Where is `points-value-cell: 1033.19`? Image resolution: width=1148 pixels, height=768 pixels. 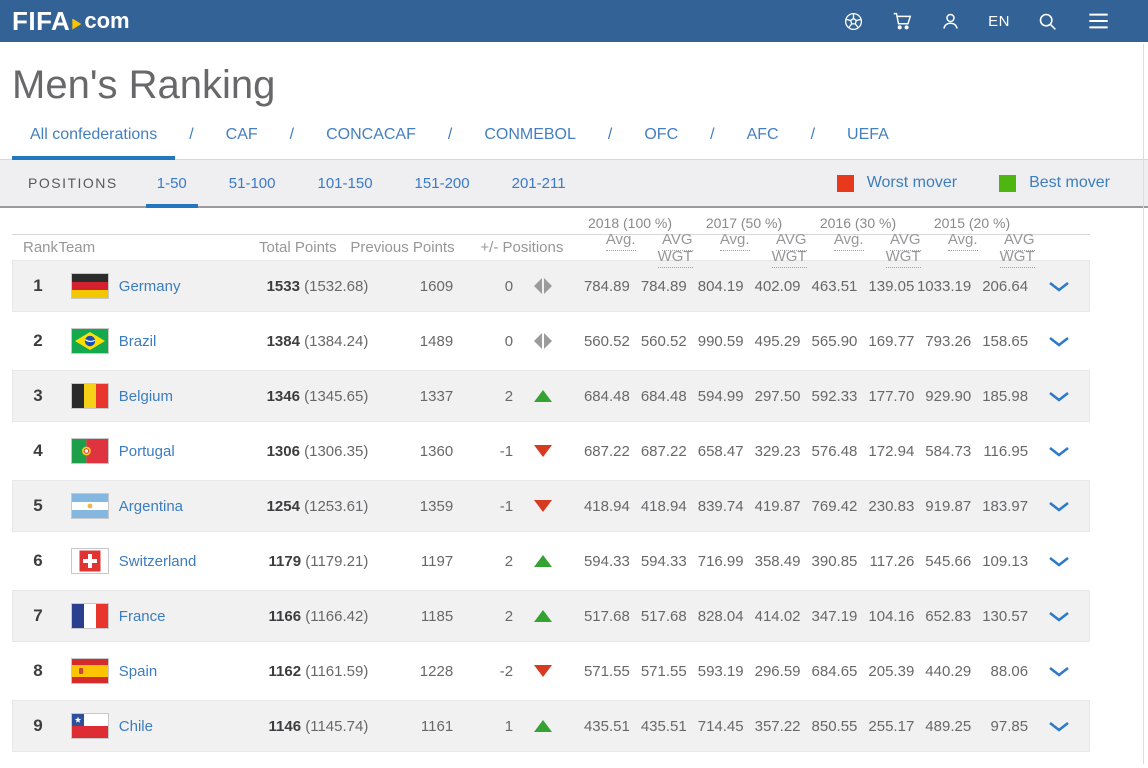 points-value-cell: 1033.19 is located at coordinates (944, 286).